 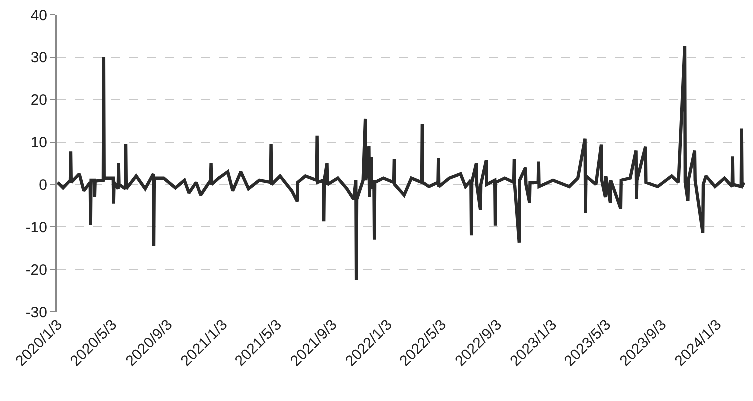 I want to click on y-tick-label: 40, so click(x=39, y=15).